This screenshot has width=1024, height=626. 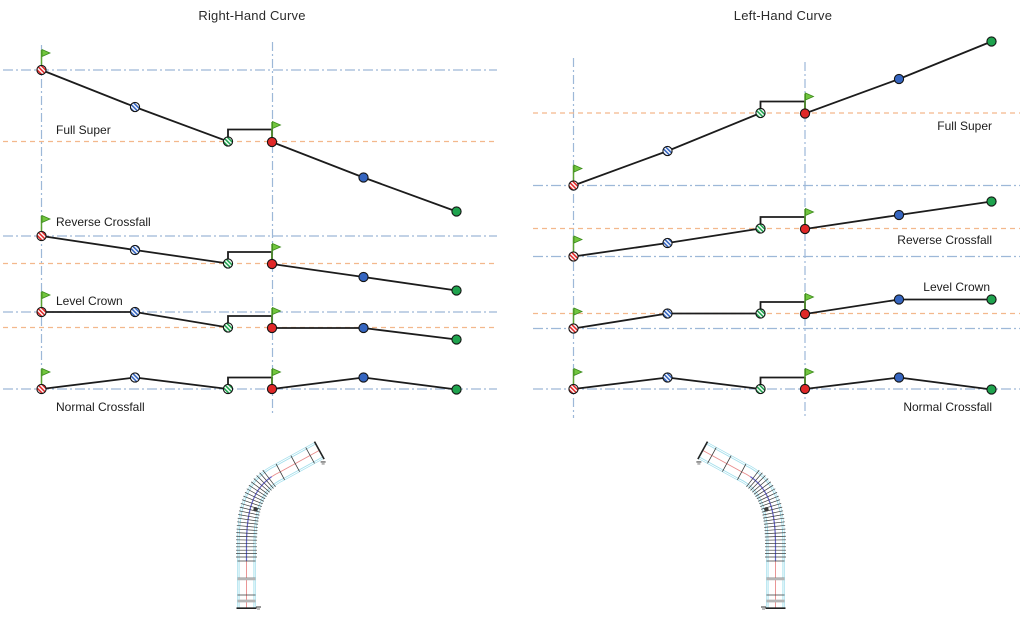 I want to click on panel-title-left-hand-curve: Left-Hand Curve, so click(x=783, y=15).